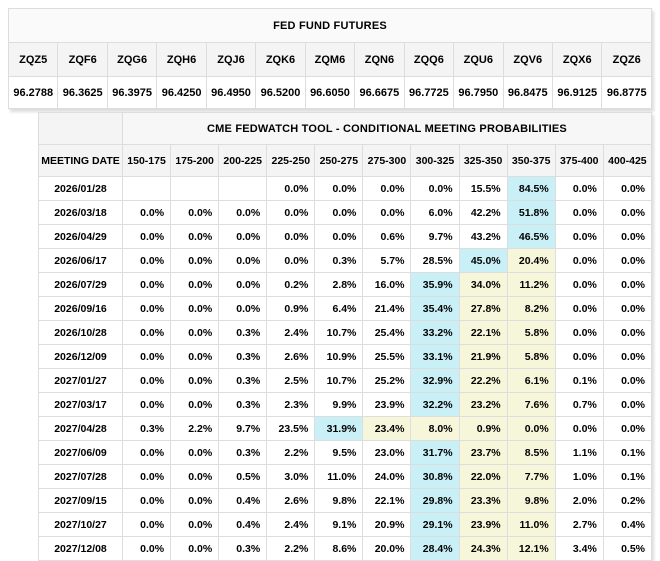 Image resolution: width=660 pixels, height=561 pixels. I want to click on probability-cell: 35.4%, so click(435, 308).